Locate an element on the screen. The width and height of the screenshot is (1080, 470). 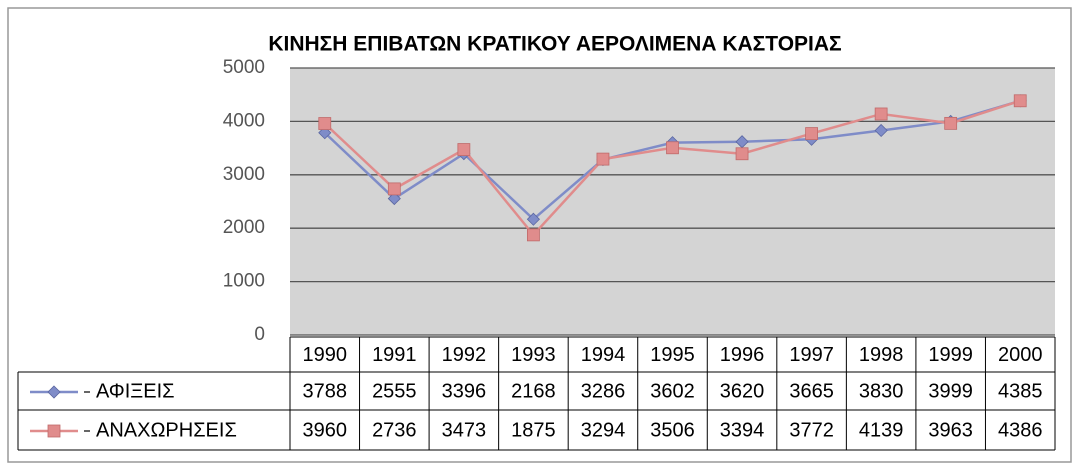
table-value: 3999 is located at coordinates (950, 391).